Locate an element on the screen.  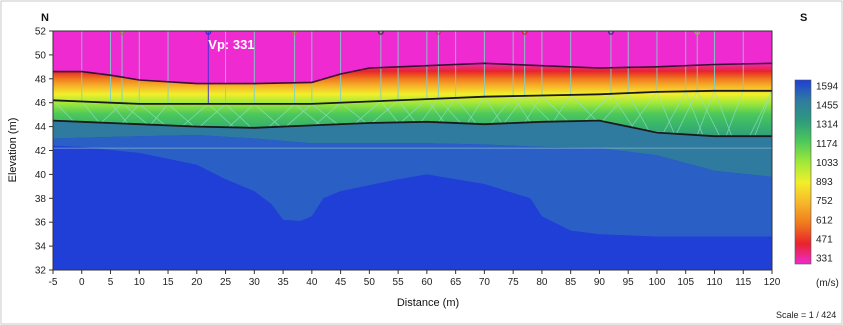
x-tick-label: 30 is located at coordinates (255, 282).